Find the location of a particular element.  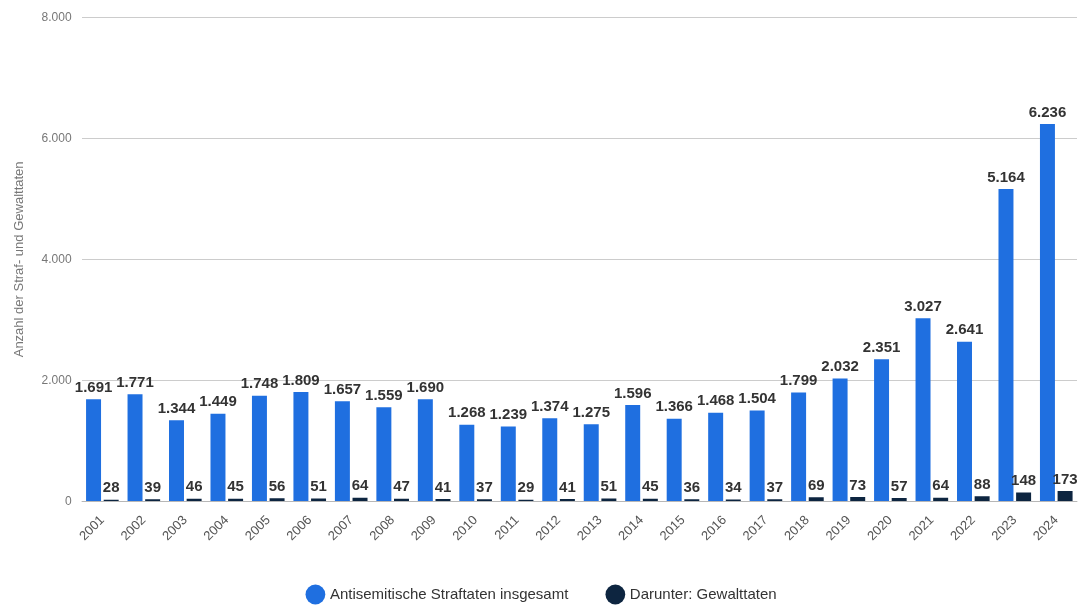

data-label: 1.748 is located at coordinates (259, 383).